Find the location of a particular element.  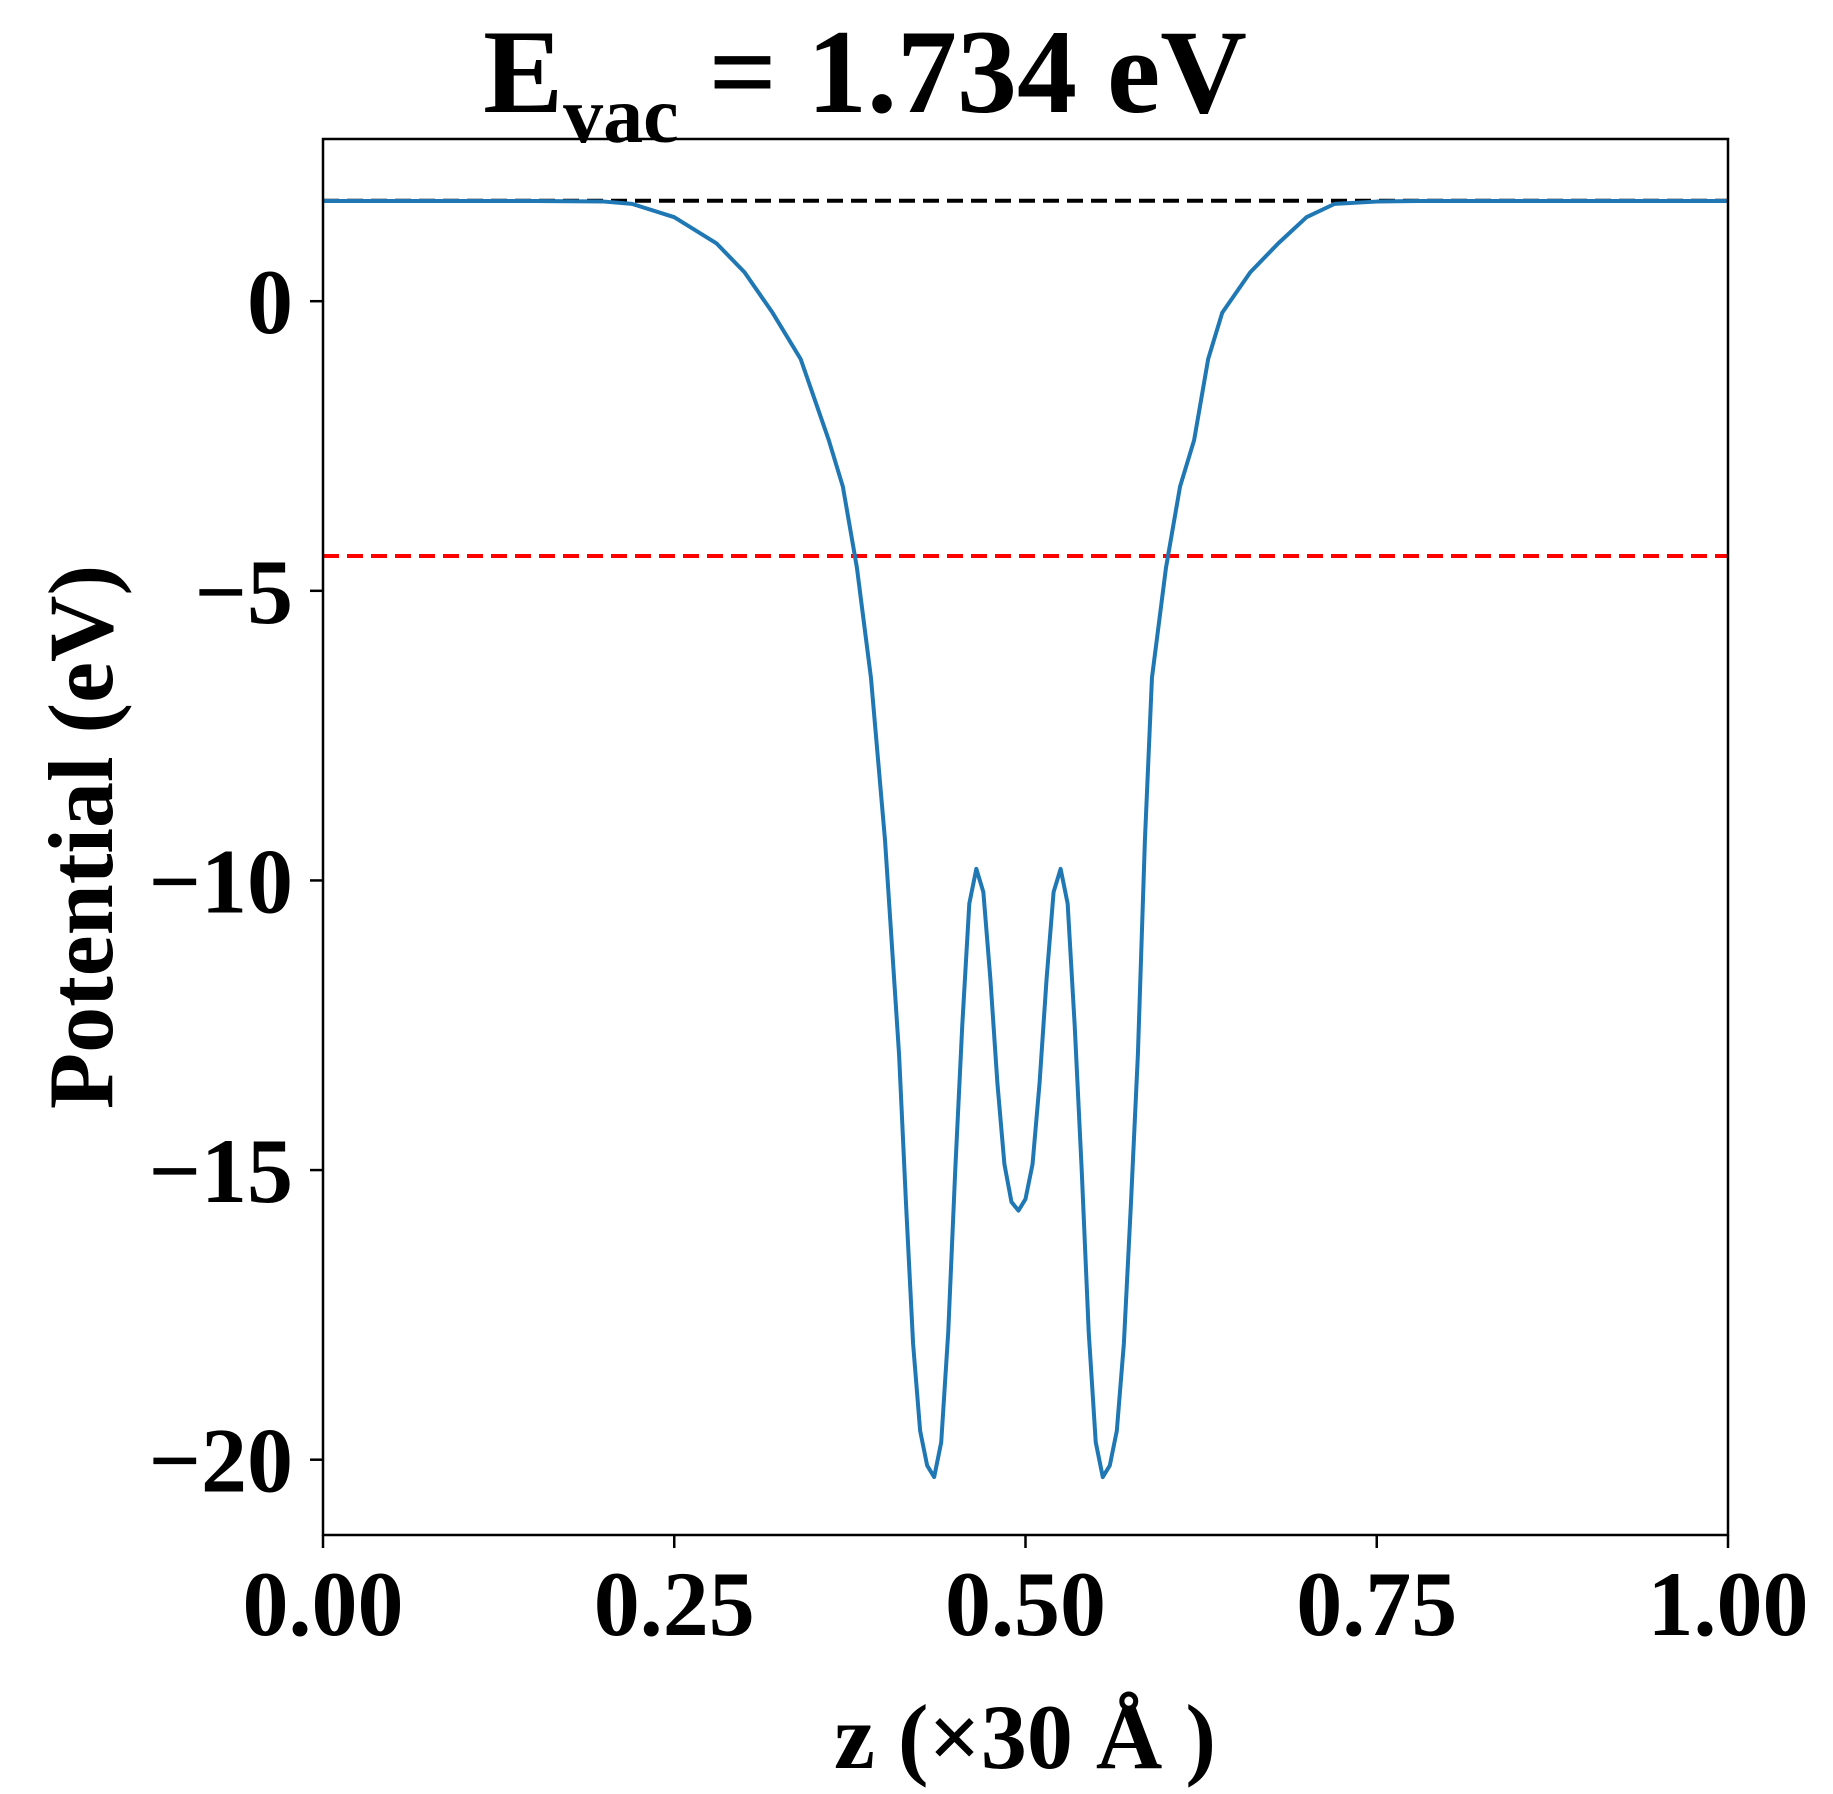

y-axis-label: Potential (eV) is located at coordinates (81, 837).